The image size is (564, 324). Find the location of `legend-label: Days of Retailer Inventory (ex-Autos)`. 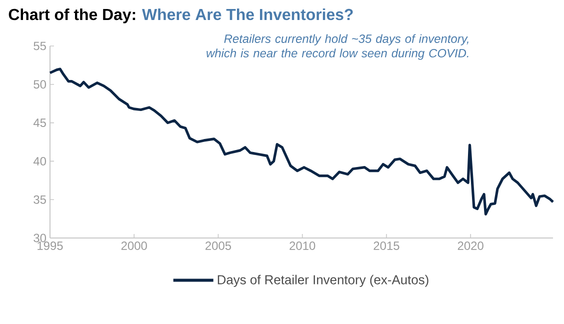

legend-label: Days of Retailer Inventory (ex-Autos) is located at coordinates (323, 280).